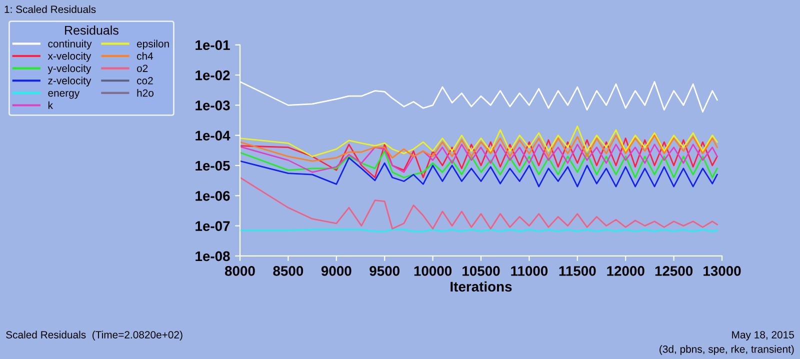 This screenshot has width=800, height=359. Describe the element at coordinates (70, 57) in the screenshot. I see `legend-label: x-velocity` at that location.